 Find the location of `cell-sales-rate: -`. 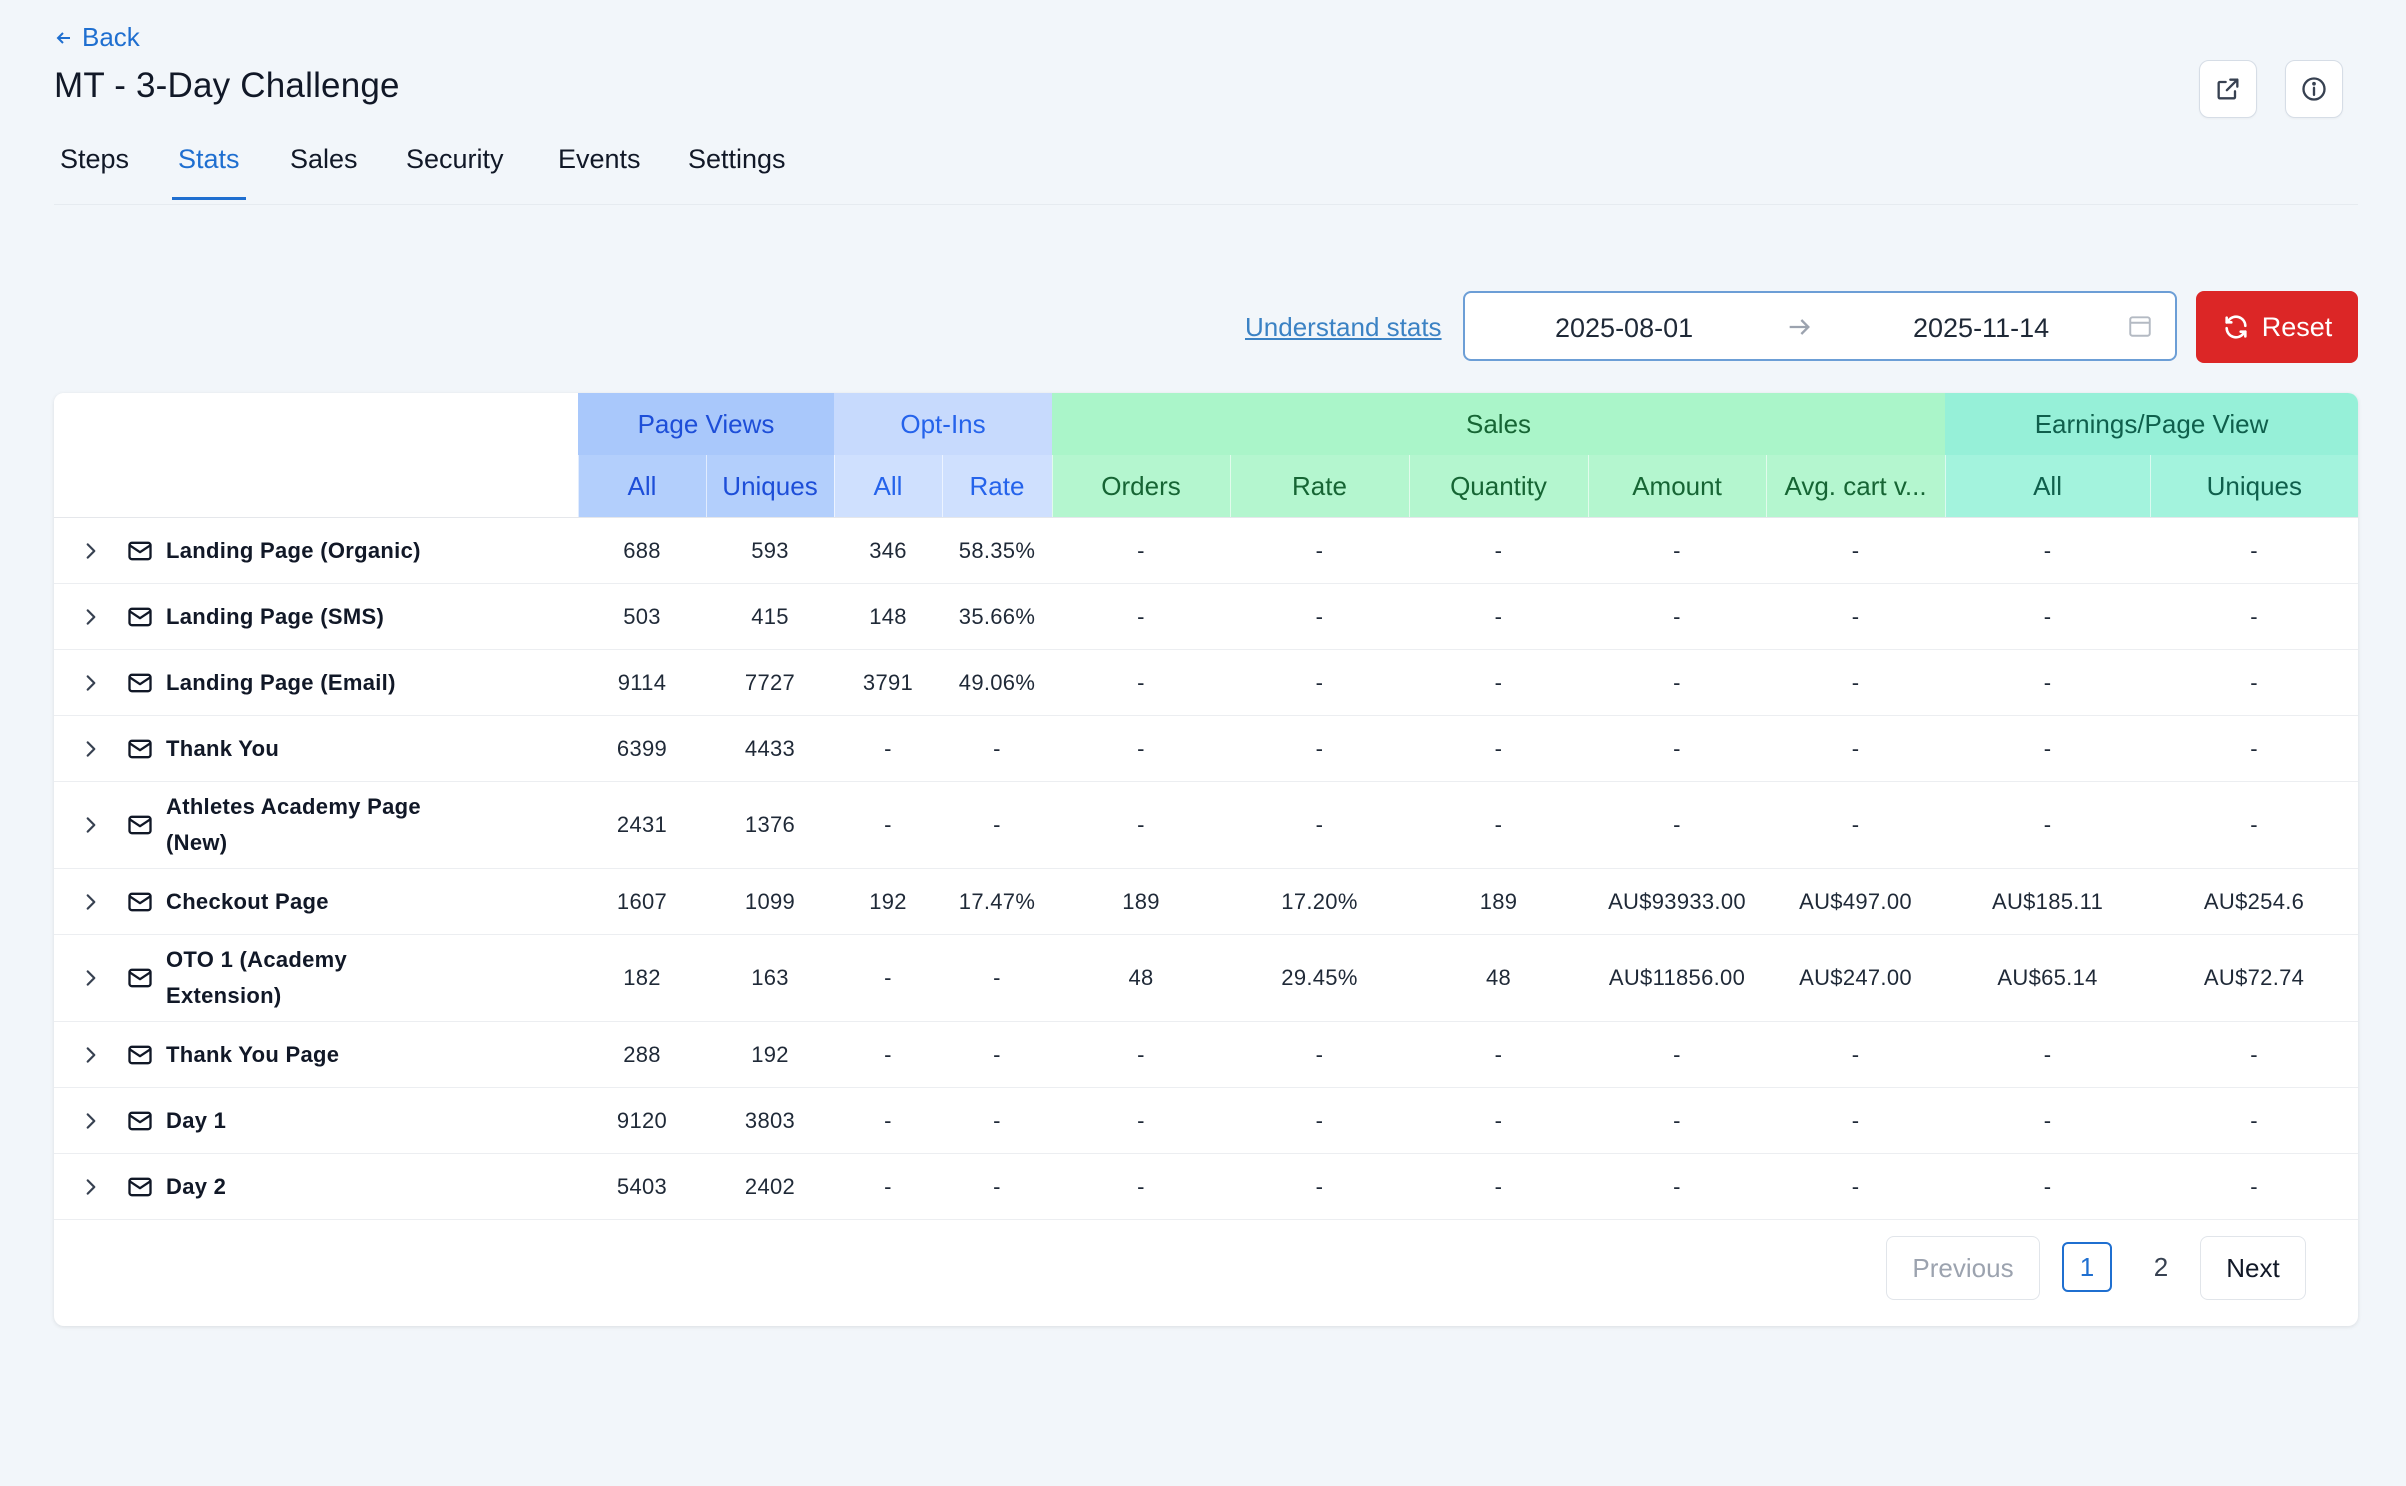

cell-sales-rate: - is located at coordinates (1319, 1120).